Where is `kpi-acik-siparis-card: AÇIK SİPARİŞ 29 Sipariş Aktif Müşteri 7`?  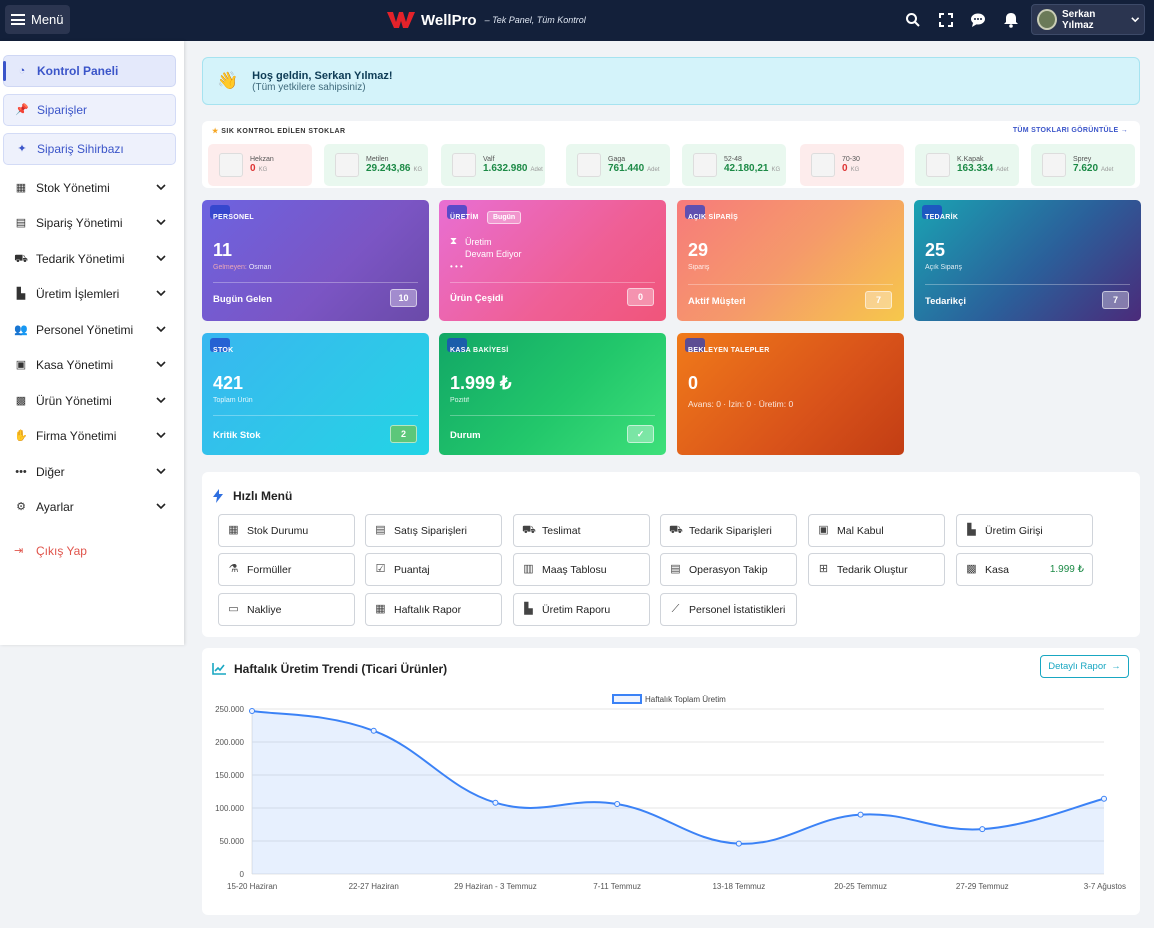
kpi-acik-siparis-card: AÇIK SİPARİŞ 29 Sipariş Aktif Müşteri 7 is located at coordinates (790, 260).